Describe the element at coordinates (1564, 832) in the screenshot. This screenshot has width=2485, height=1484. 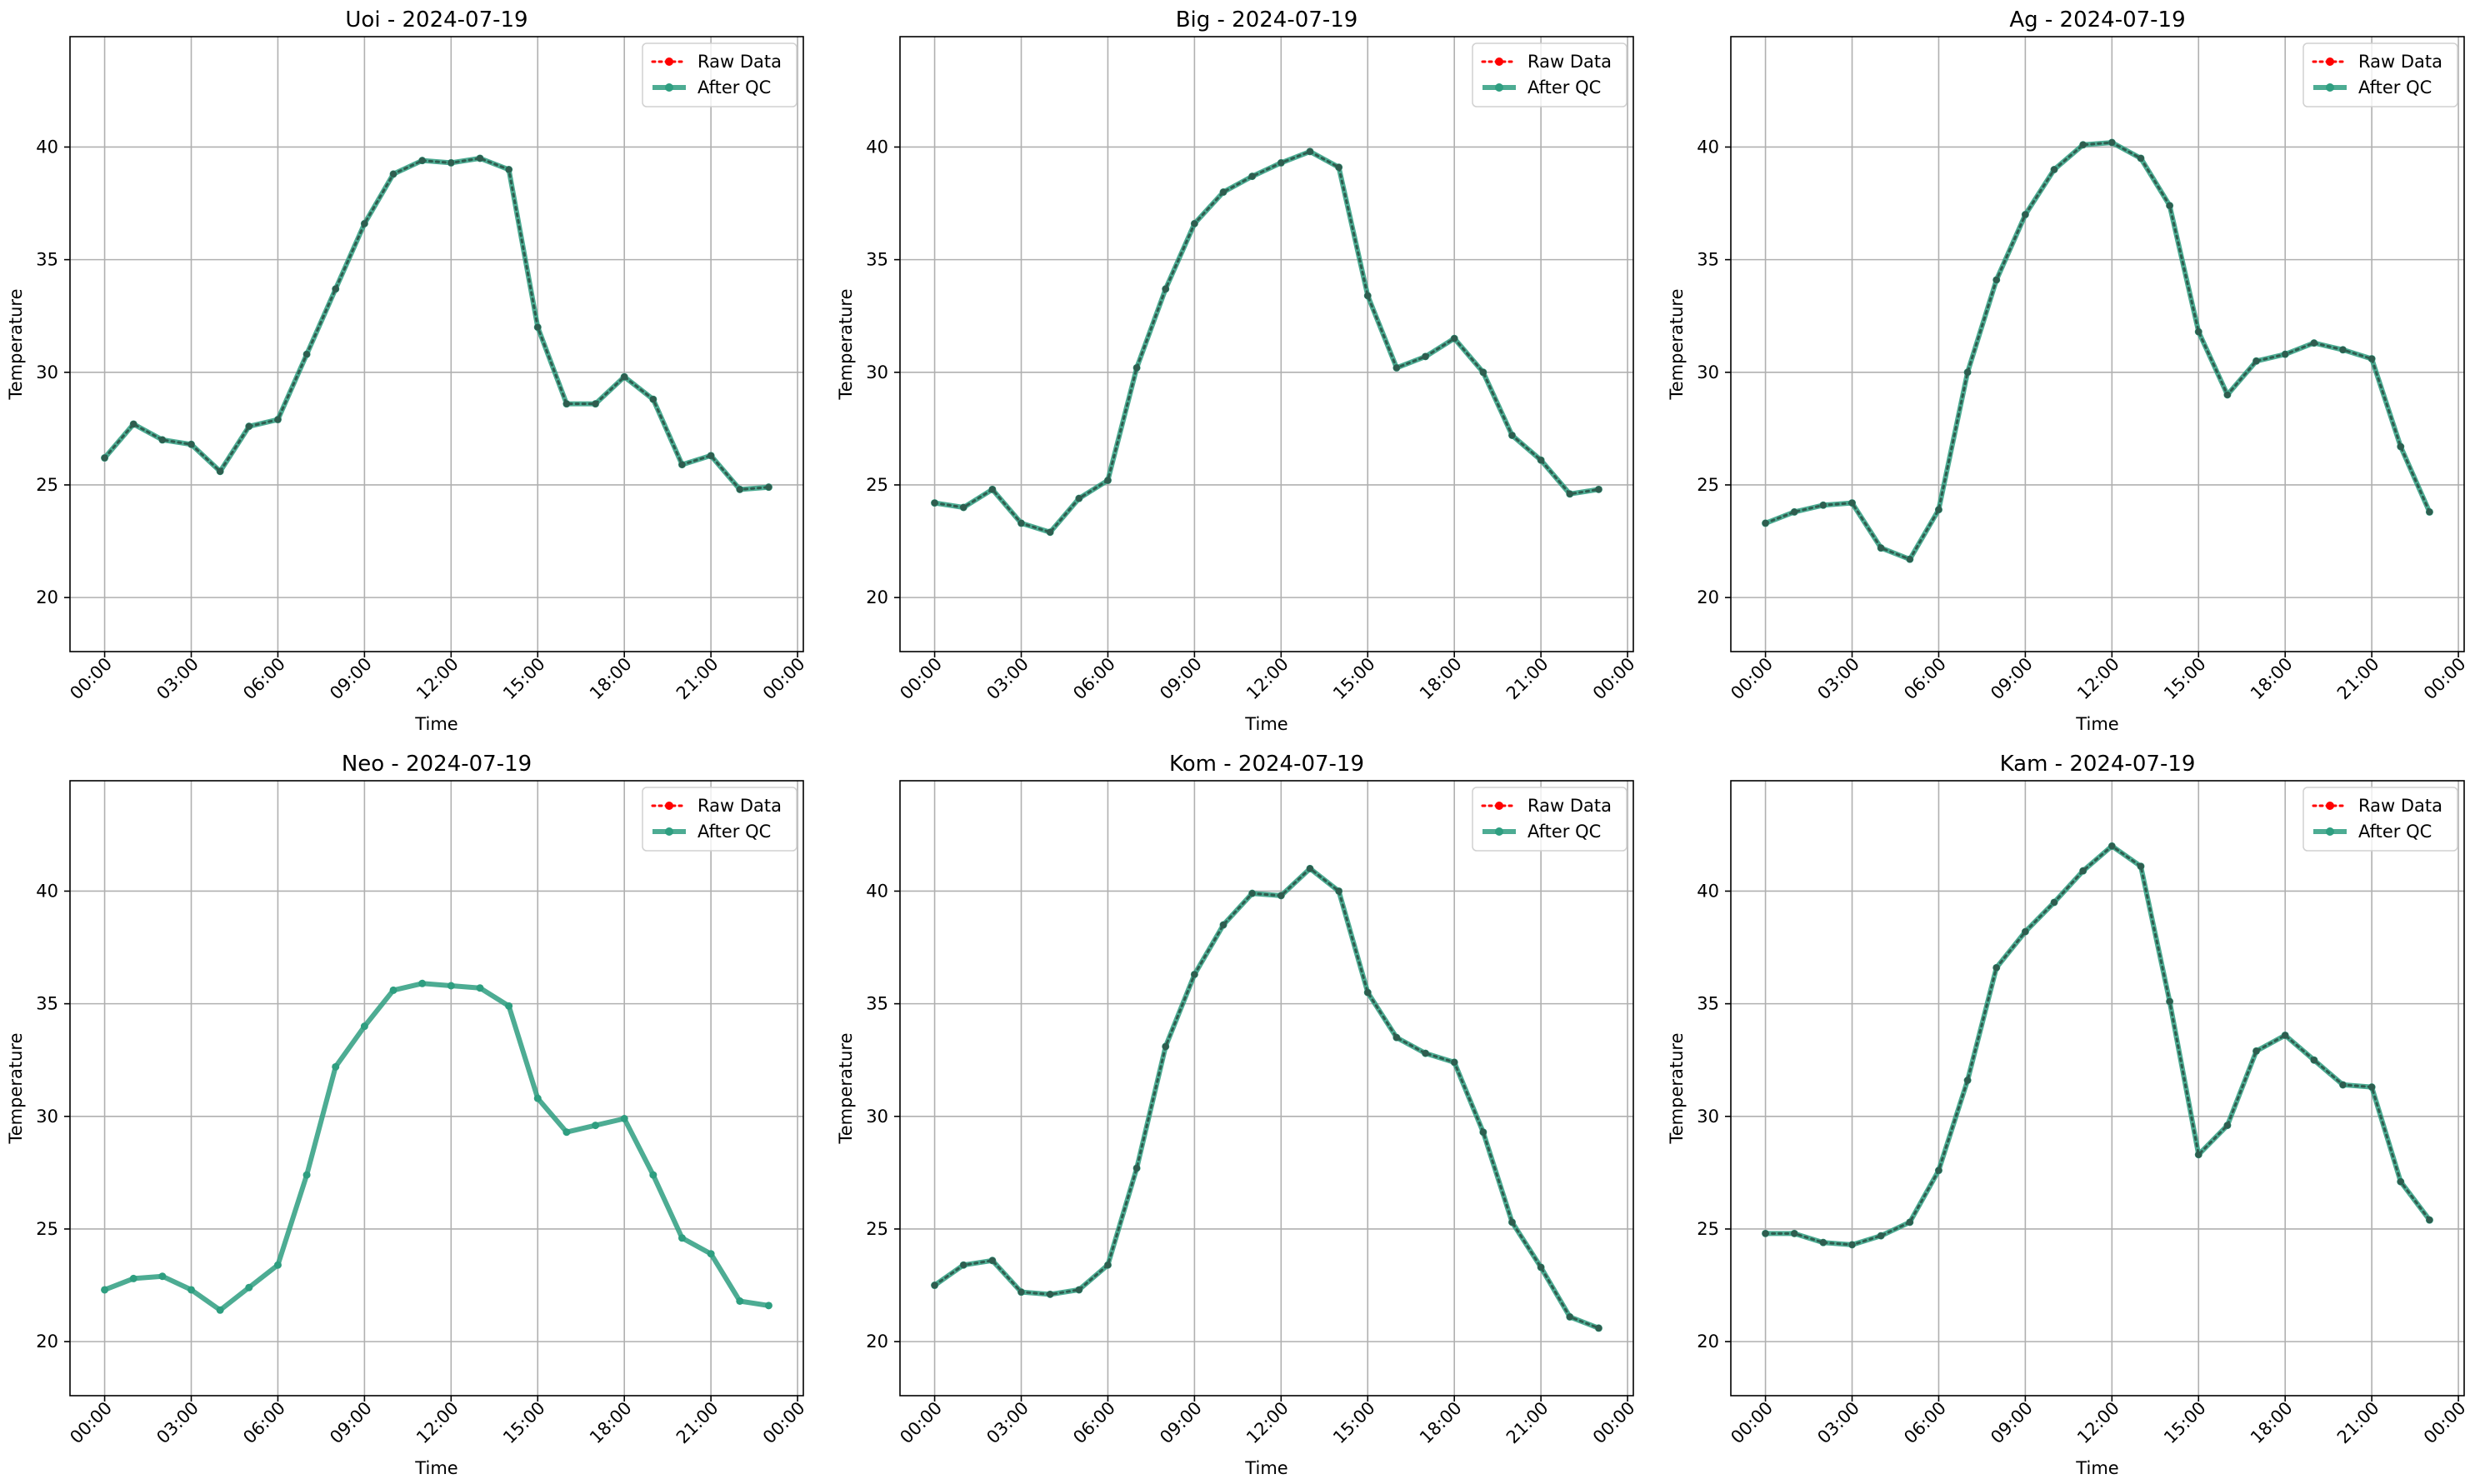
I see `legend-label-after-qc: After QC` at that location.